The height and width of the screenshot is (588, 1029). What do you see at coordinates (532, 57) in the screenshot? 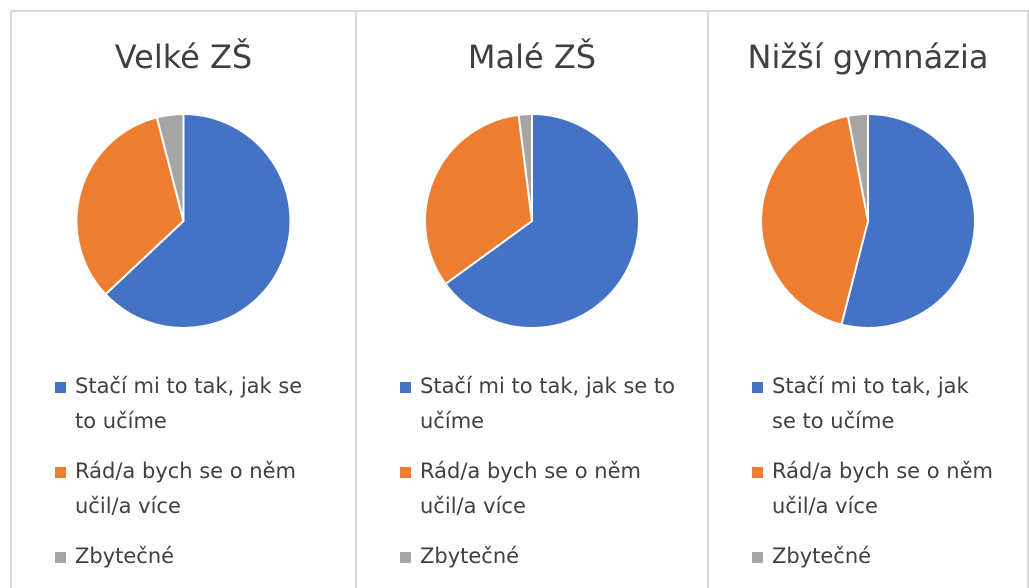
I see `chart-title: Malé ZŠ` at bounding box center [532, 57].